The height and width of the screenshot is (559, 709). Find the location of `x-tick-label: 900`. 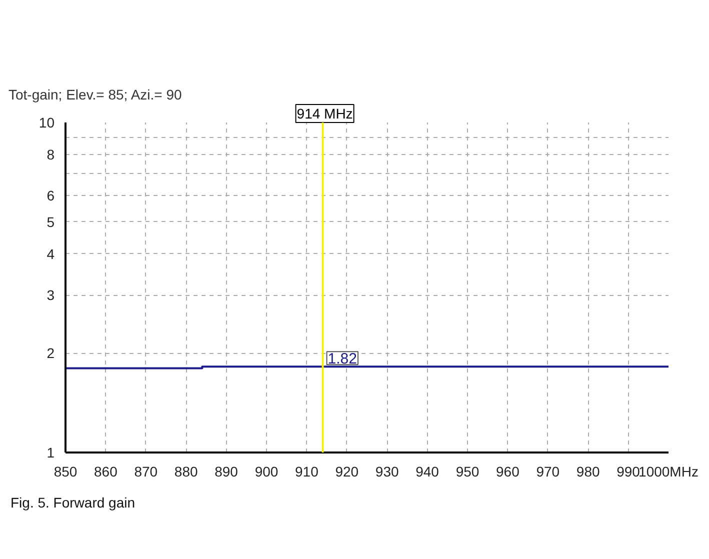

x-tick-label: 900 is located at coordinates (266, 472).